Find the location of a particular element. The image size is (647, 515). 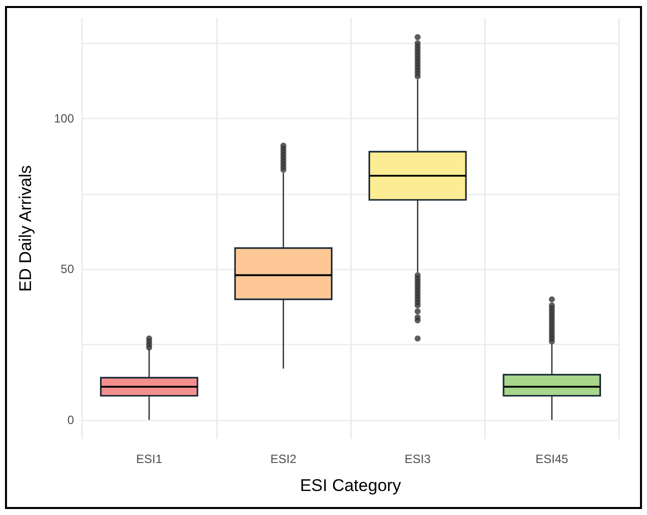

x-tick-label: ESI2 is located at coordinates (283, 459).